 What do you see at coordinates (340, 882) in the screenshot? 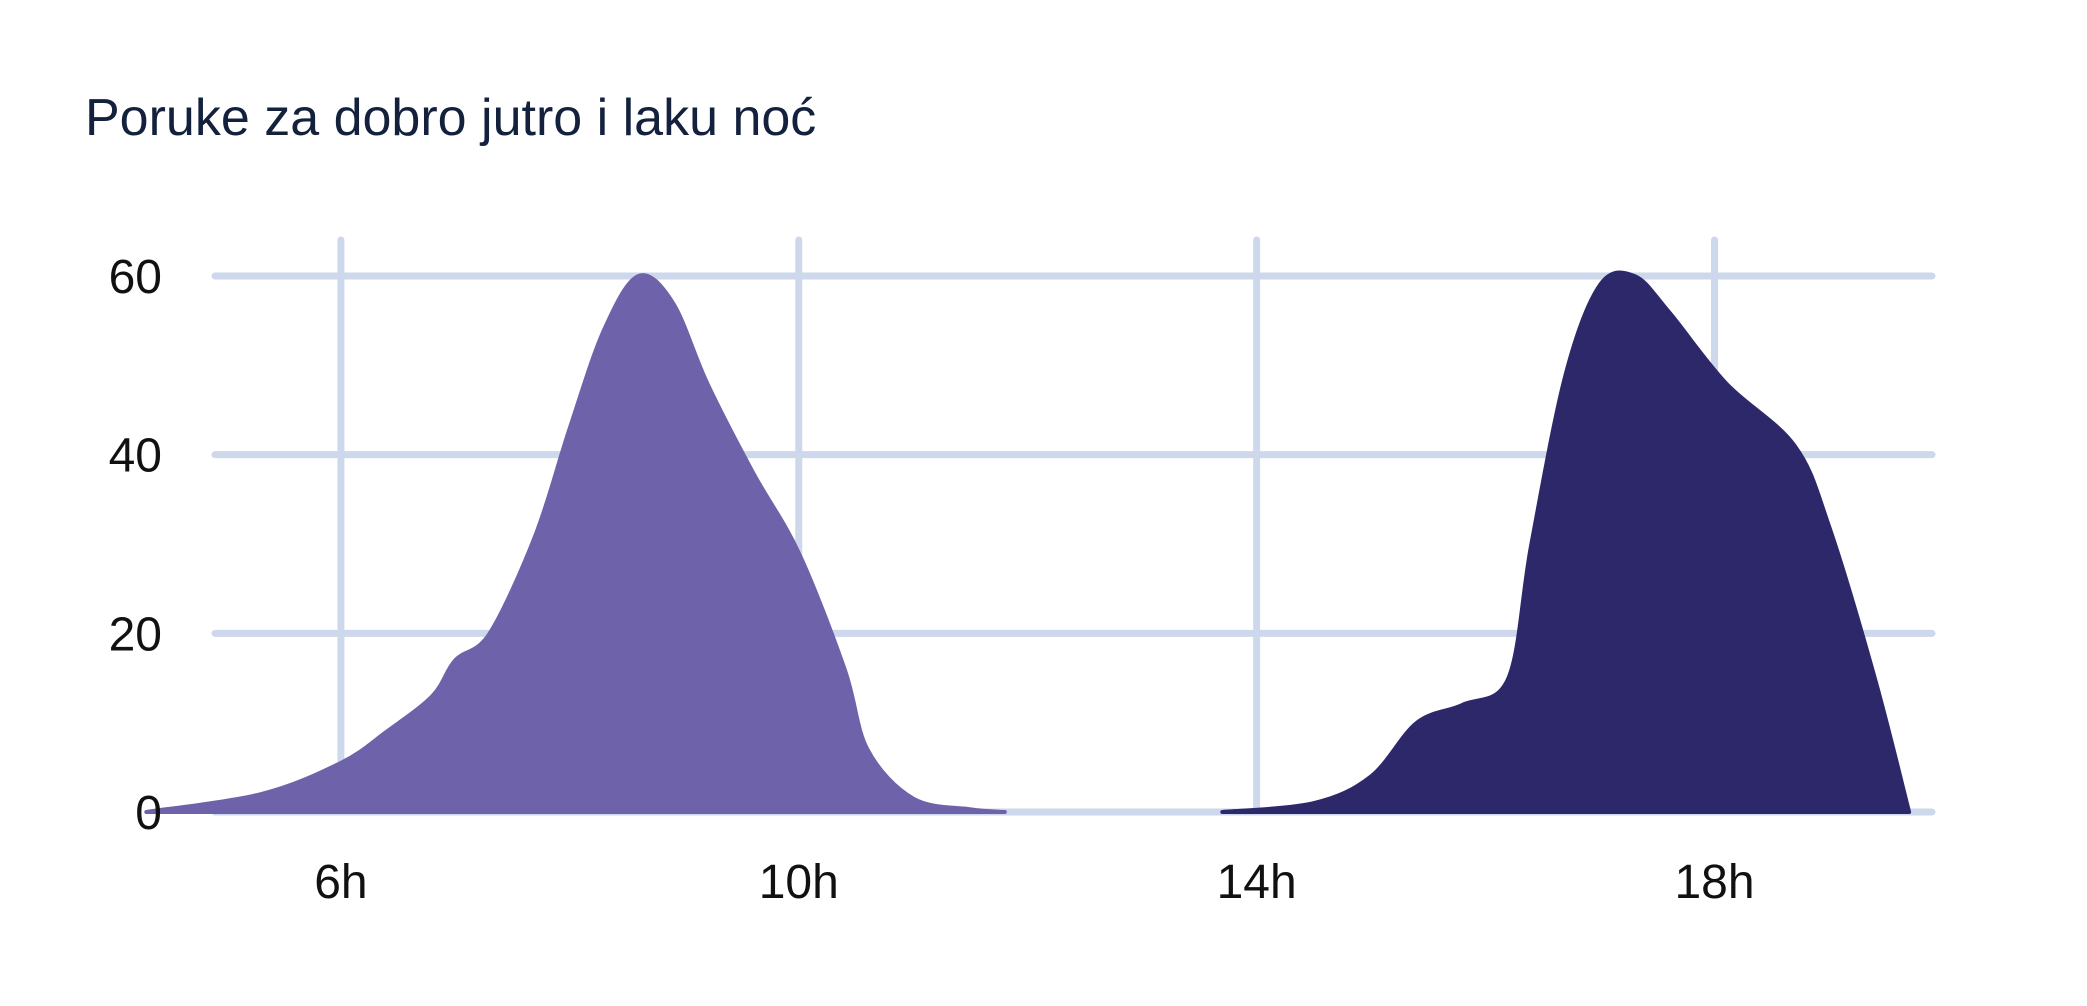
I see `x-tick-label: 6h` at bounding box center [340, 882].